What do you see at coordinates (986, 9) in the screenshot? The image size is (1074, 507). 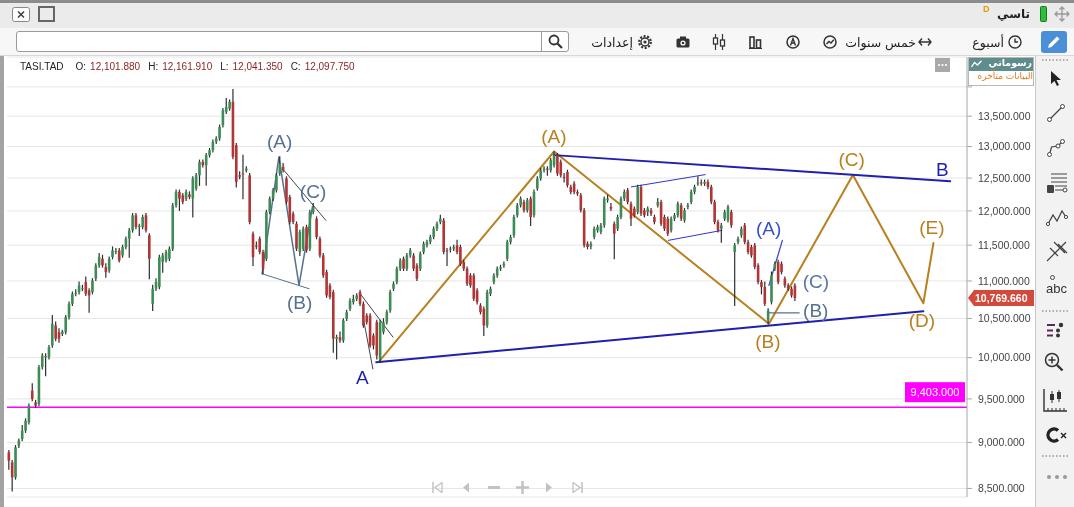 I see `text: D` at bounding box center [986, 9].